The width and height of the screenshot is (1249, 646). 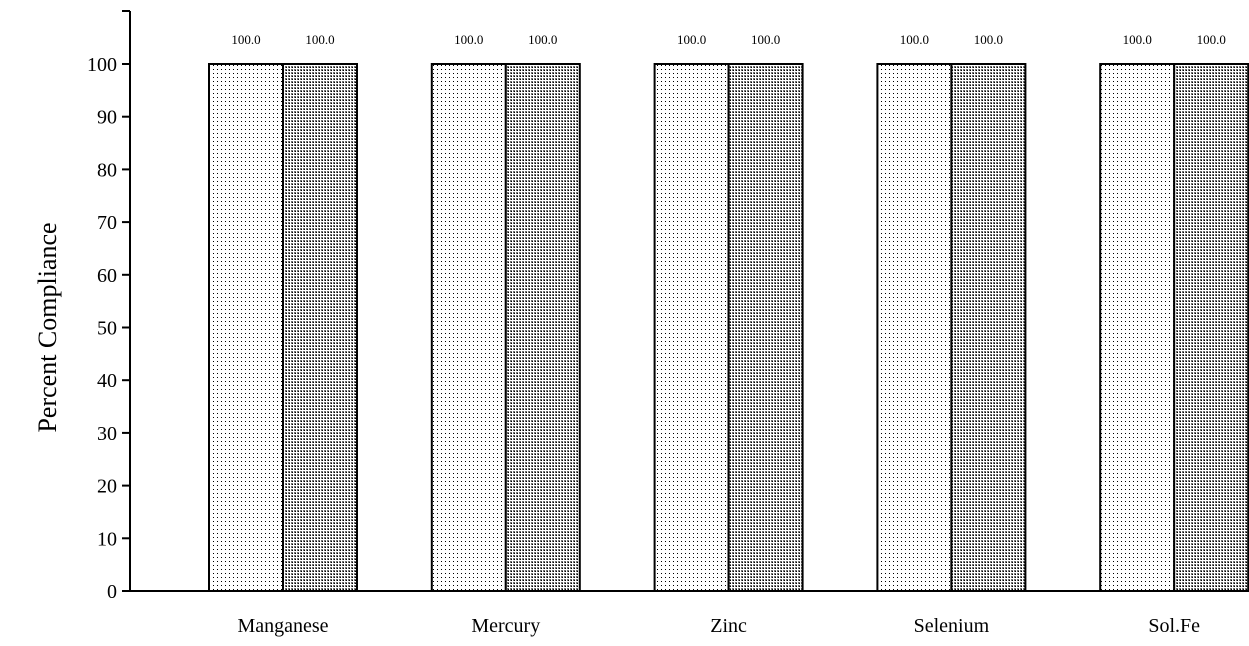 What do you see at coordinates (728, 626) in the screenshot?
I see `x-tick-label: Zinc` at bounding box center [728, 626].